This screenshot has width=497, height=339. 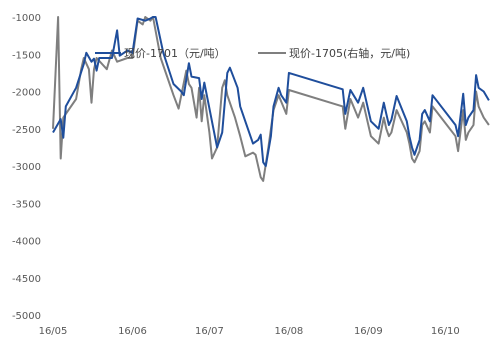 I want to click on x-tick-label: 16/07, so click(x=209, y=331).